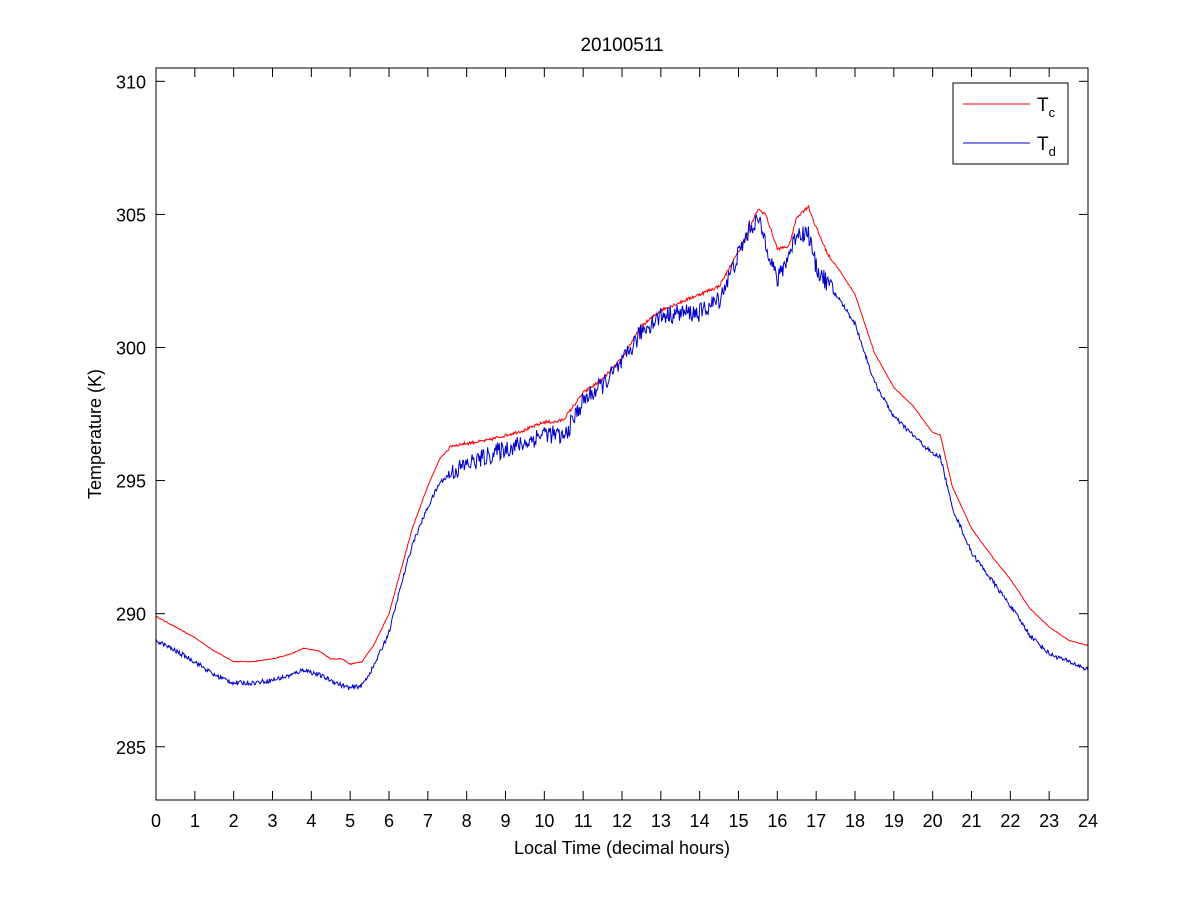 The width and height of the screenshot is (1201, 900). I want to click on x-tick-label: 15, so click(738, 821).